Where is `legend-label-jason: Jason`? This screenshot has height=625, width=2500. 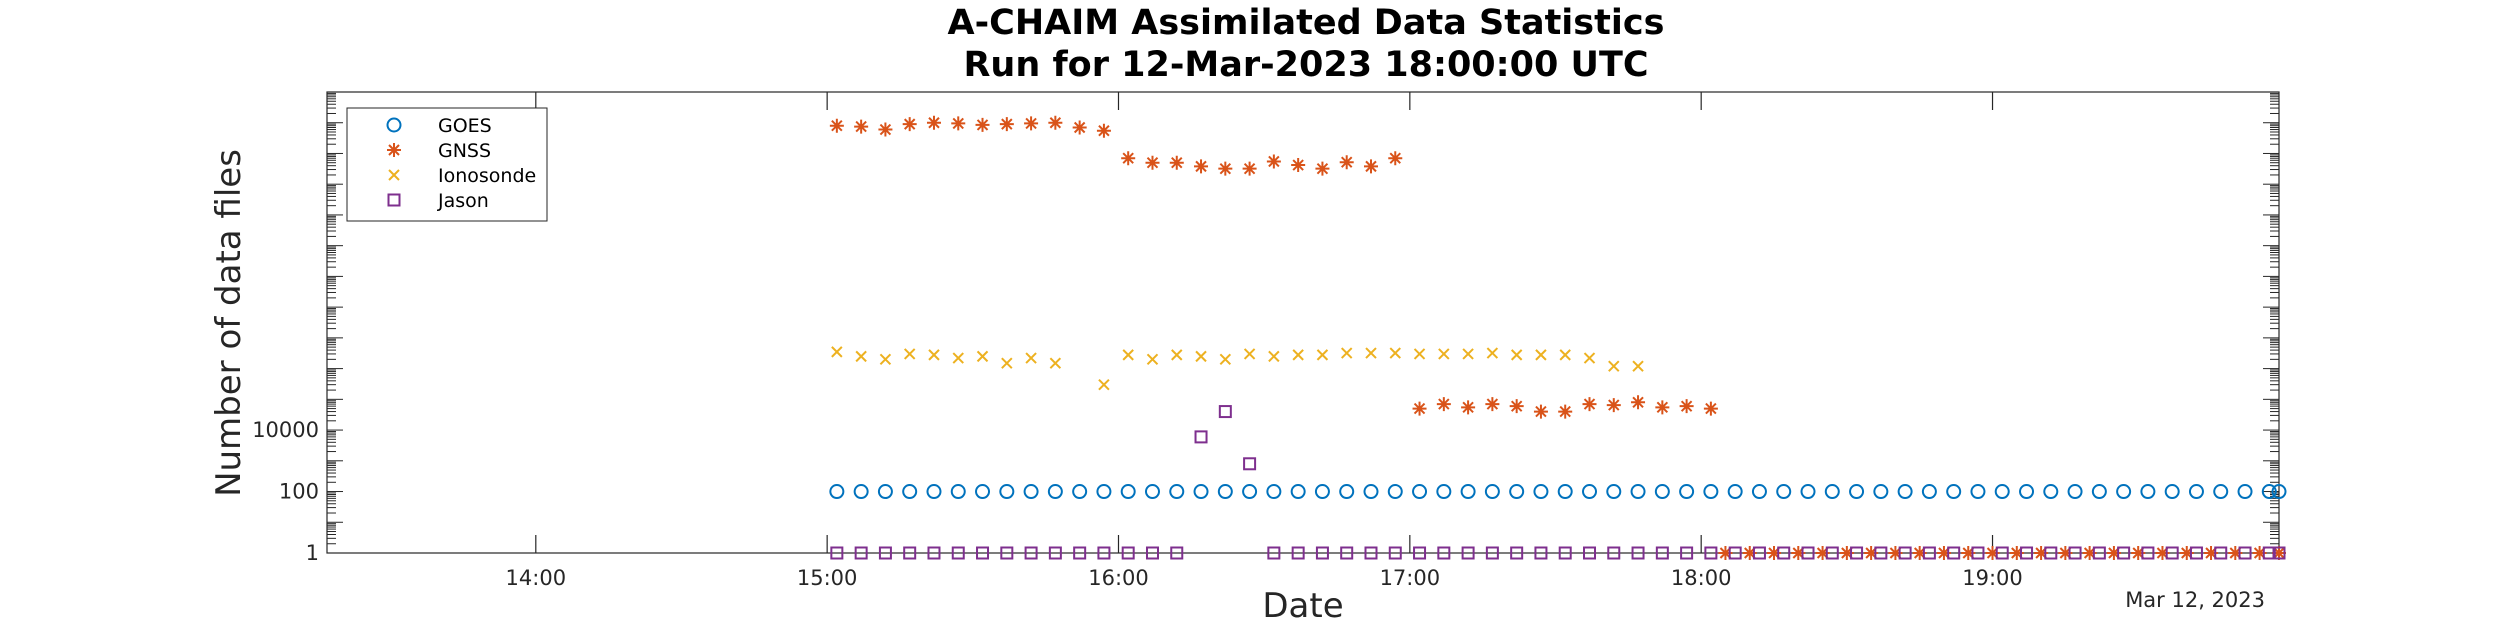
legend-label-jason: Jason is located at coordinates (463, 201).